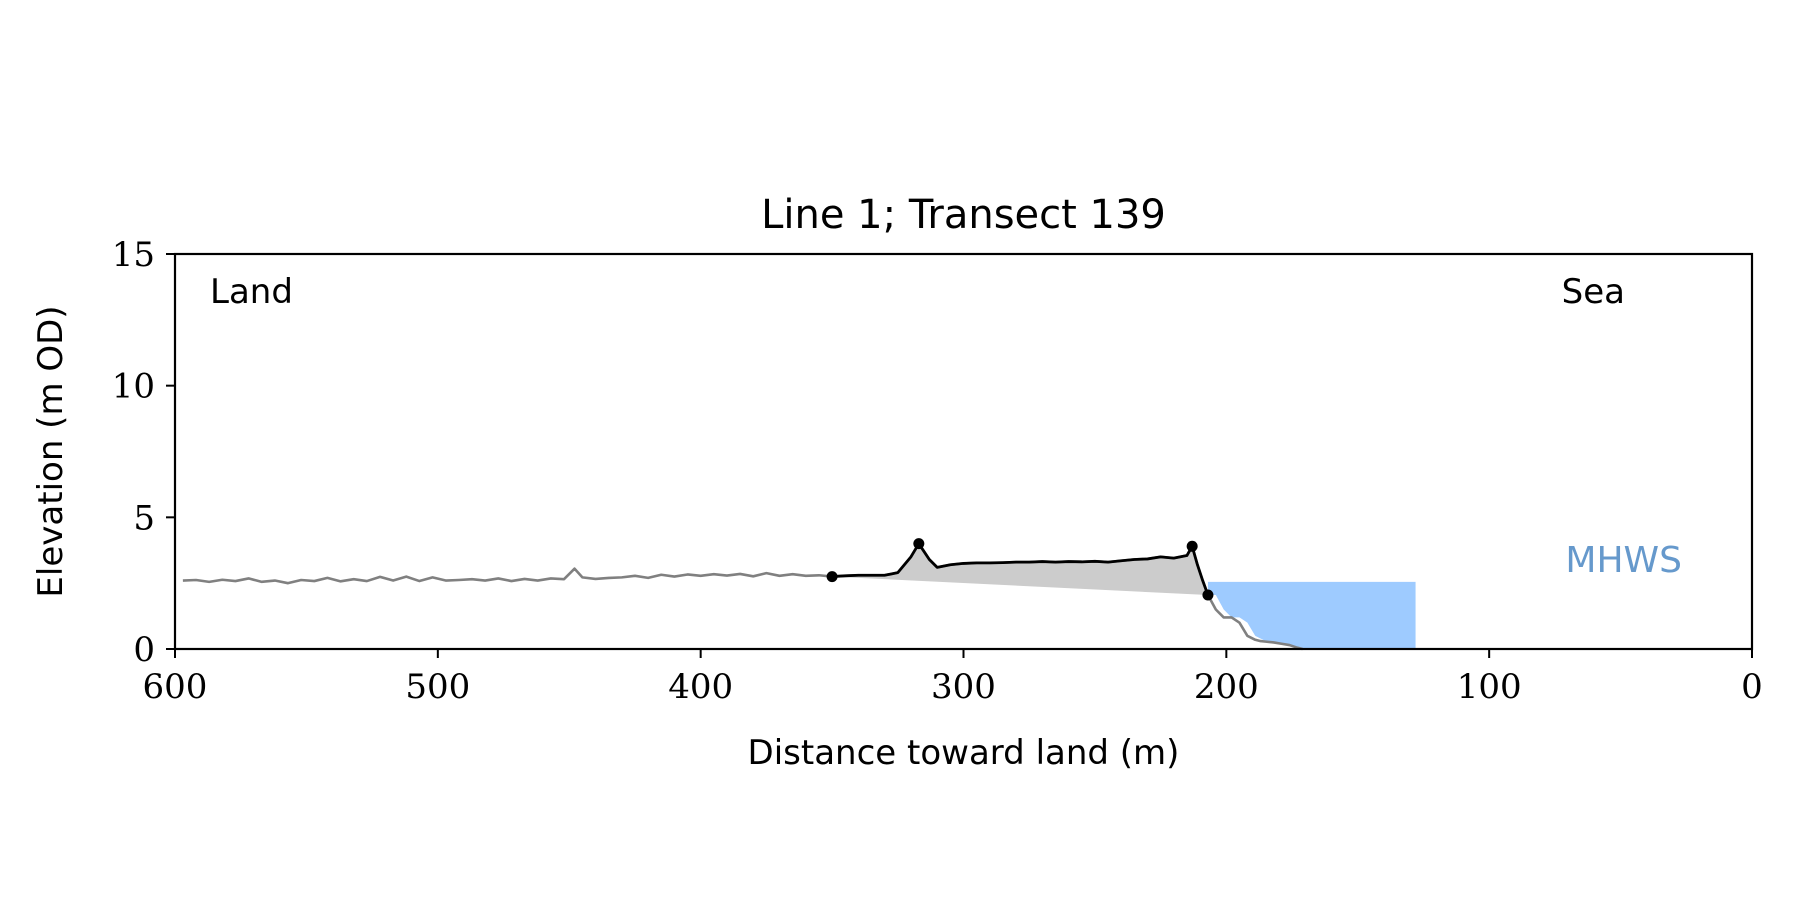 This screenshot has width=1800, height=900. I want to click on x-tick-label: 500, so click(437, 687).